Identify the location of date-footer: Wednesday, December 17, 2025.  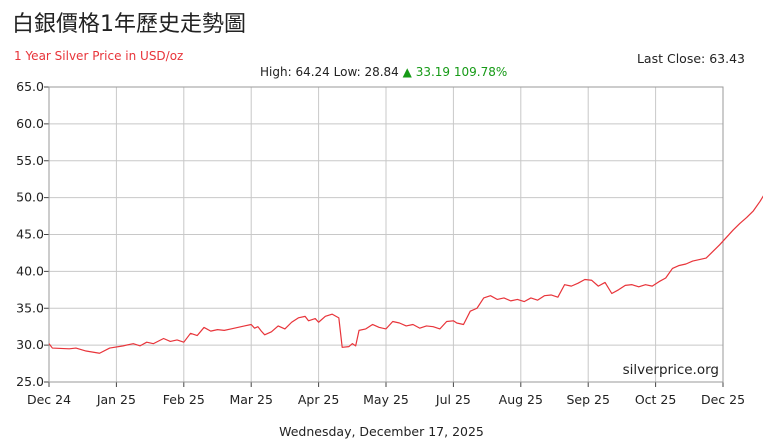
(381, 431).